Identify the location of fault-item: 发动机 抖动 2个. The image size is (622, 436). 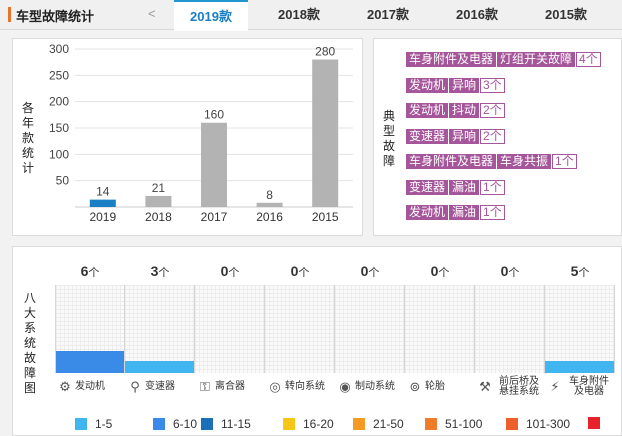
(455, 110).